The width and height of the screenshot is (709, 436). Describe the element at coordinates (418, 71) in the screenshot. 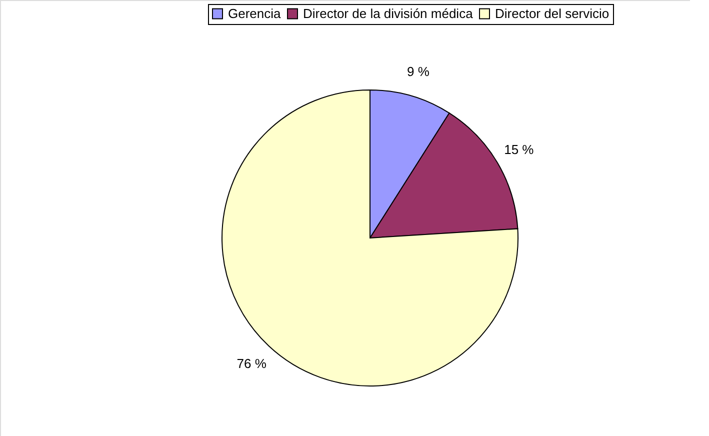

I see `data-label: 9 %` at that location.